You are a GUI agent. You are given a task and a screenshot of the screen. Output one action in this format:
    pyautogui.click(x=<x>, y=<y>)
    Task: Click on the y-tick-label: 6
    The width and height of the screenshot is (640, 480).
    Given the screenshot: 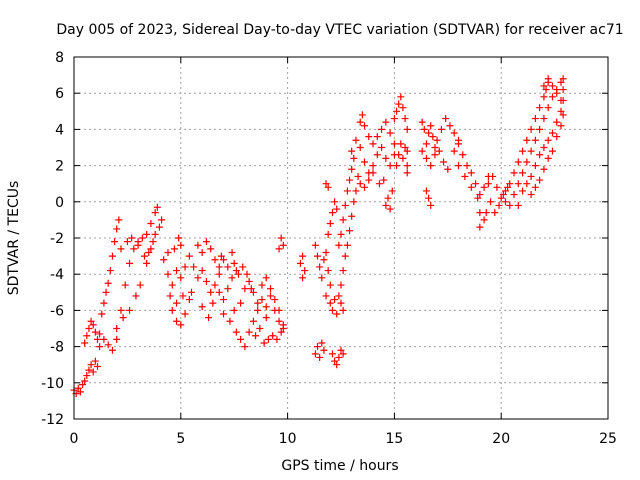 What is the action you would take?
    pyautogui.click(x=59, y=94)
    